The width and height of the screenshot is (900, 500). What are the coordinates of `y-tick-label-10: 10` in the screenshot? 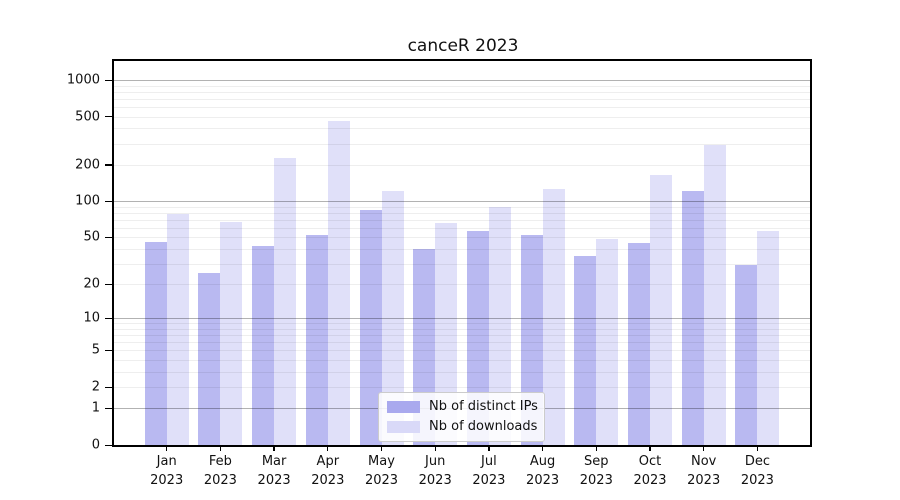 It's located at (91, 318).